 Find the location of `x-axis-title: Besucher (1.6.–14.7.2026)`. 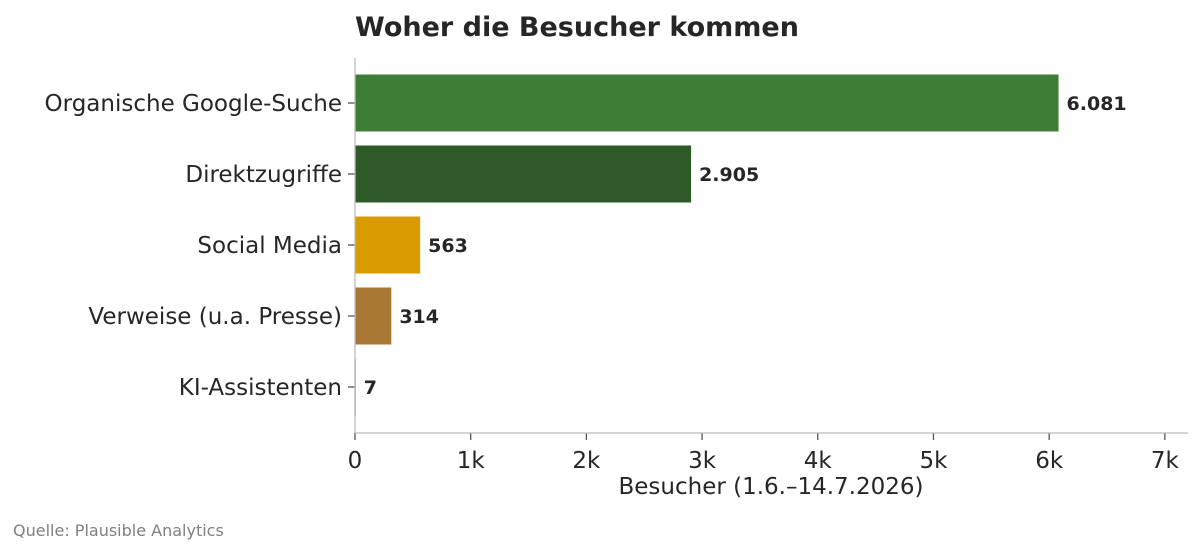

x-axis-title: Besucher (1.6.–14.7.2026) is located at coordinates (770, 487).